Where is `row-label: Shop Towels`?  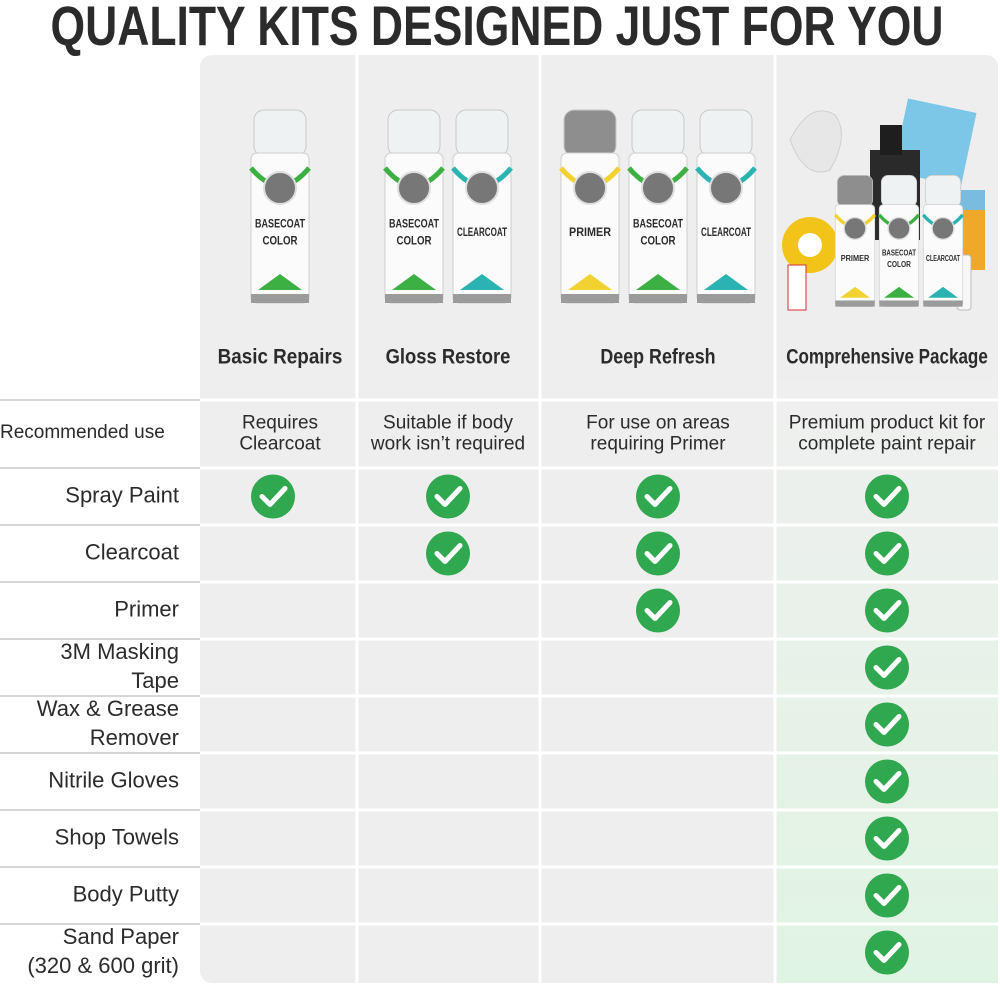 row-label: Shop Towels is located at coordinates (117, 836).